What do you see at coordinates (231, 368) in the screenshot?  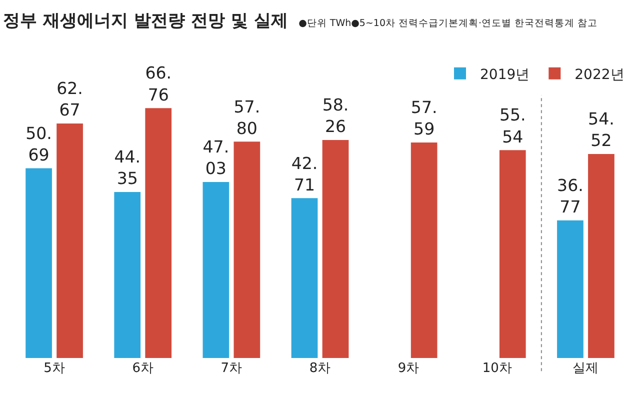 I see `x-tick-label: 7차` at bounding box center [231, 368].